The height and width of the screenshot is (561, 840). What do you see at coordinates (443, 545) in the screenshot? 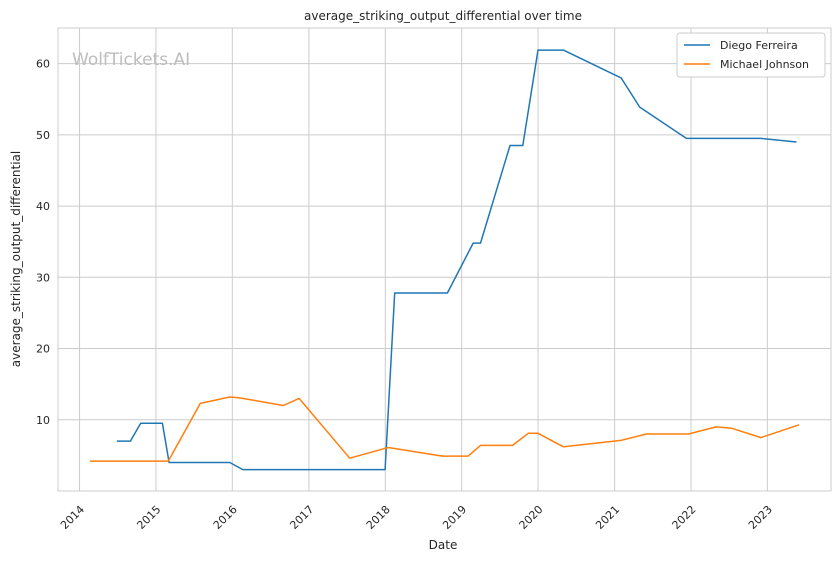
I see `x-axis-label: Date` at bounding box center [443, 545].